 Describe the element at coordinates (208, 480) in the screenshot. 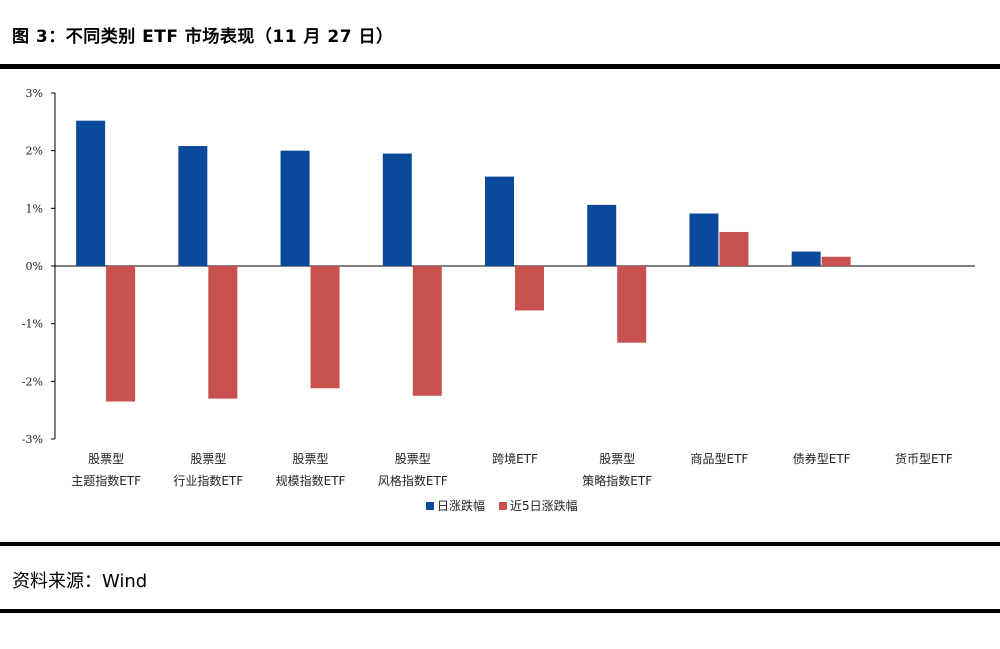

I see `x-category-label: 行业指数ETF` at that location.